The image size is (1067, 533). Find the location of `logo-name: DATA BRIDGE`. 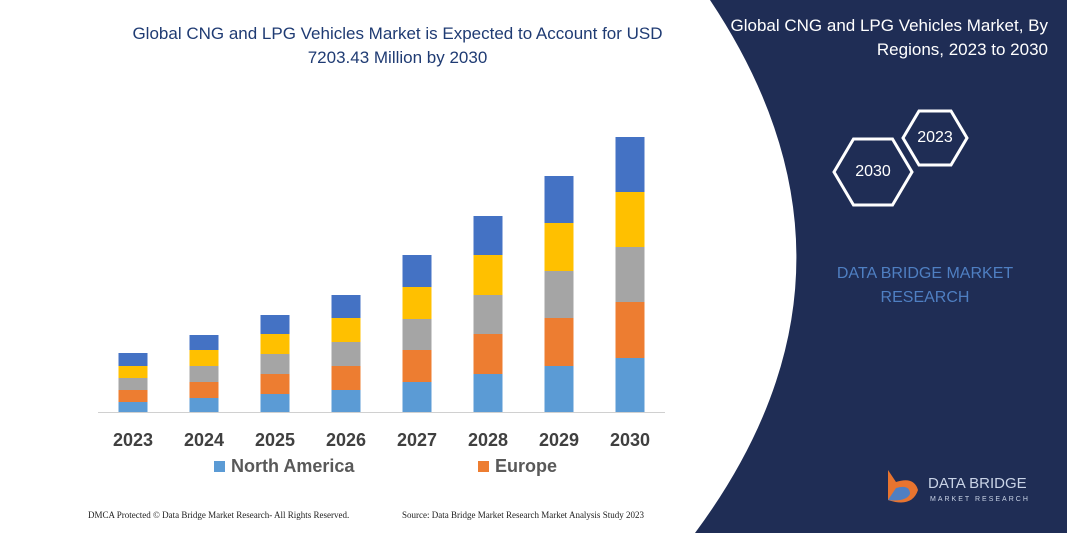

logo-name: DATA BRIDGE is located at coordinates (977, 483).